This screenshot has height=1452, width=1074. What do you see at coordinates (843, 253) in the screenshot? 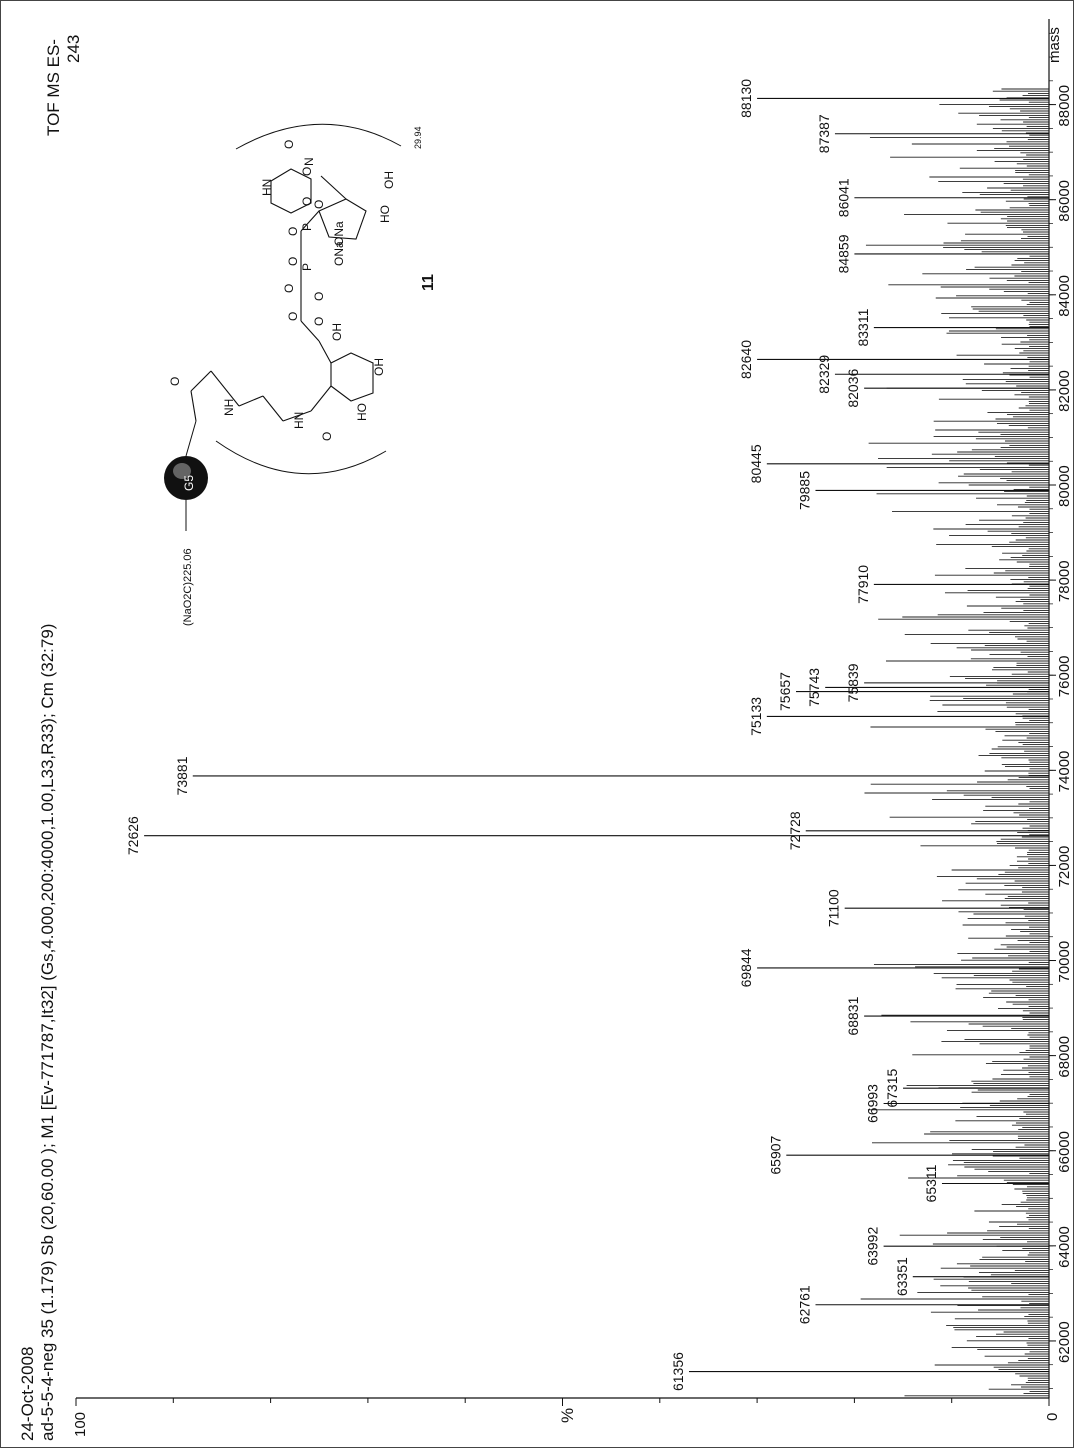
I see `peak-label: 84859` at bounding box center [843, 253].